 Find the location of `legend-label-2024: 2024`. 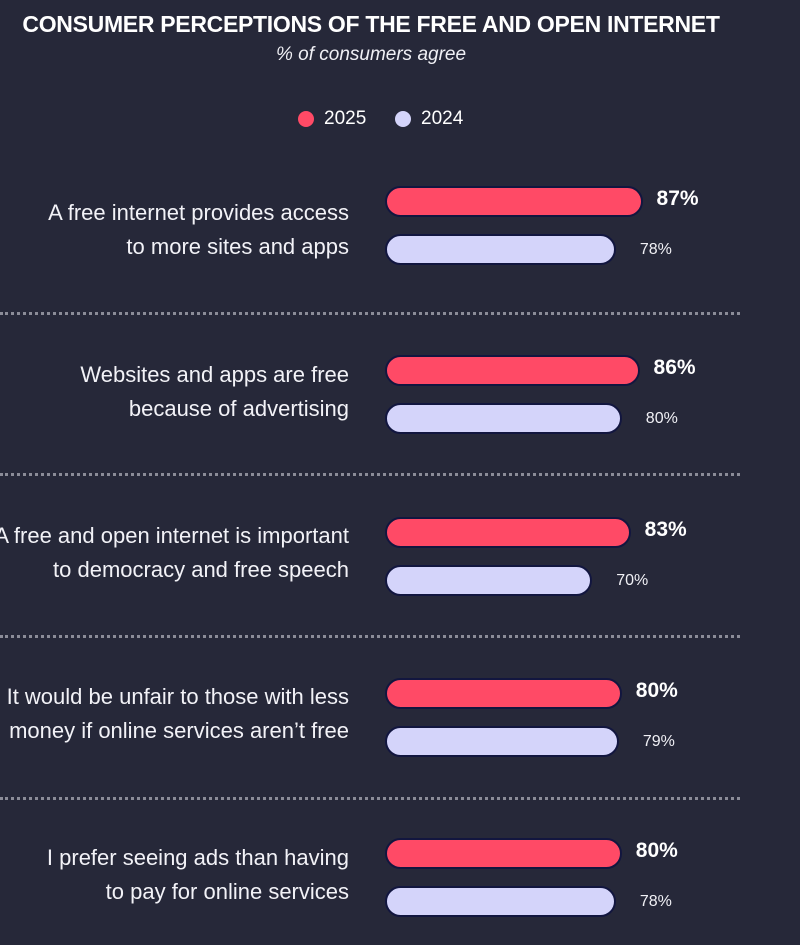

legend-label-2024: 2024 is located at coordinates (442, 118).